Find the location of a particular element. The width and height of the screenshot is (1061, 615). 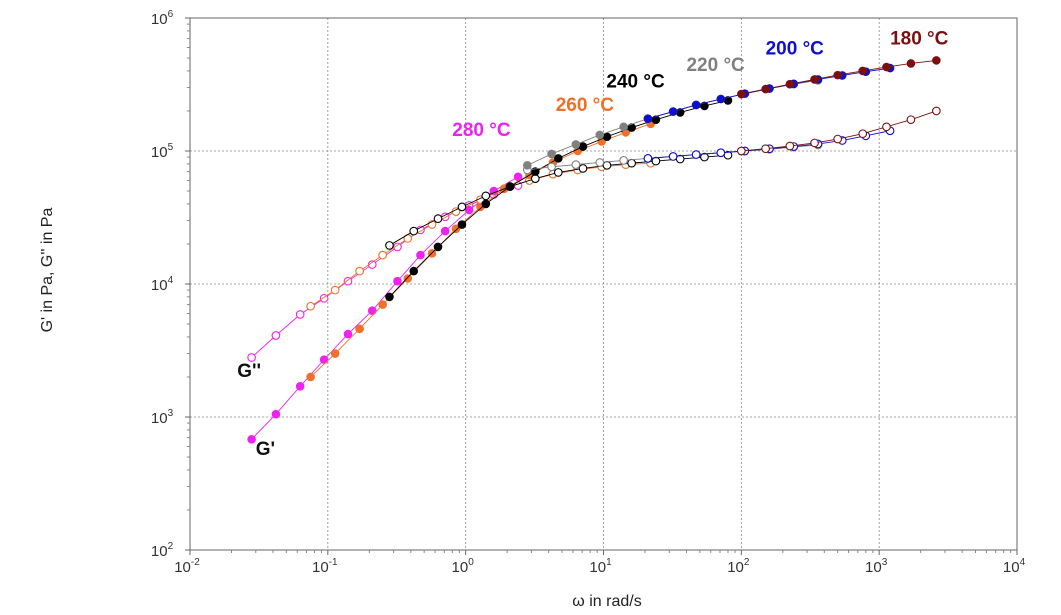

loss-line-280-c is located at coordinates (385, 271).